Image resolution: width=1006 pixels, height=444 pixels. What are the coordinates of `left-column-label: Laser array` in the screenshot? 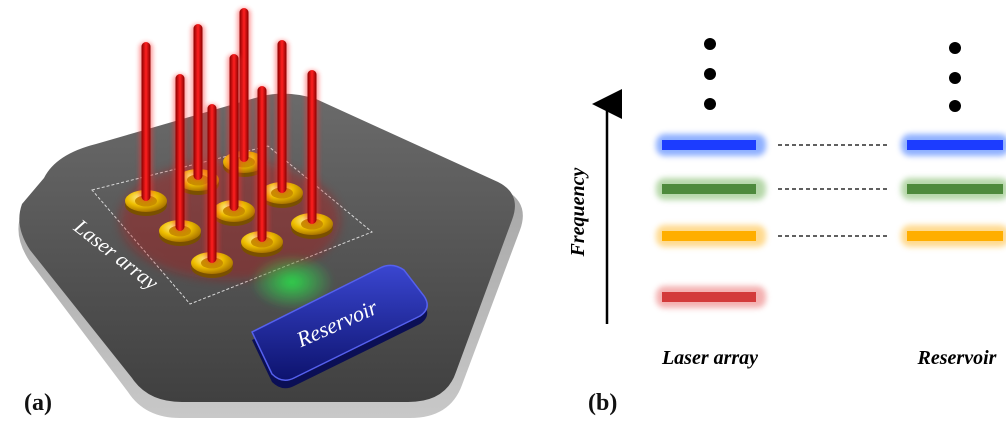 It's located at (709, 358).